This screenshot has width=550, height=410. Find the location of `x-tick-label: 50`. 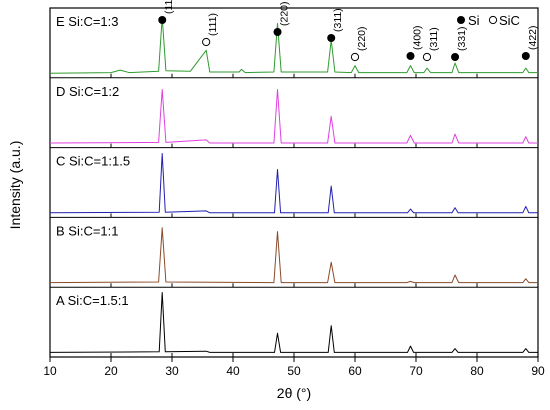

x-tick-label: 50 is located at coordinates (294, 371).